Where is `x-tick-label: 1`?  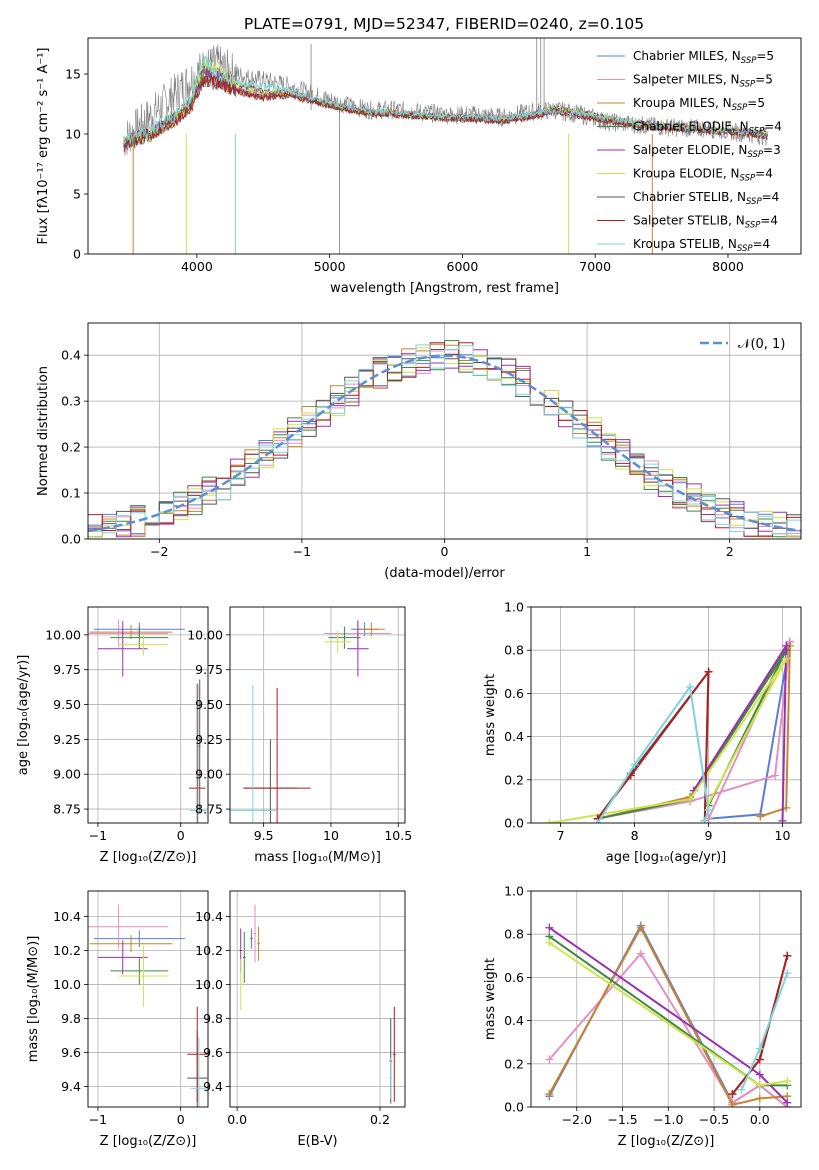
x-tick-label: 1 is located at coordinates (587, 551).